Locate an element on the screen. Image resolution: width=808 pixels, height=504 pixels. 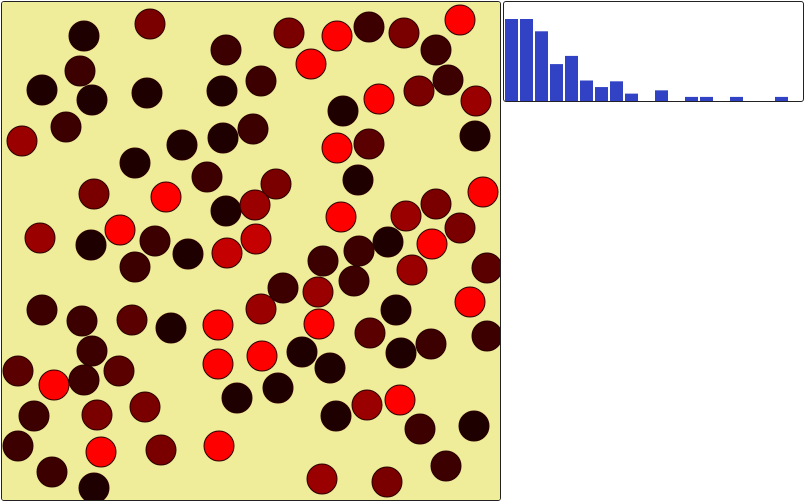
speed-histogram-panel is located at coordinates (653, 51).